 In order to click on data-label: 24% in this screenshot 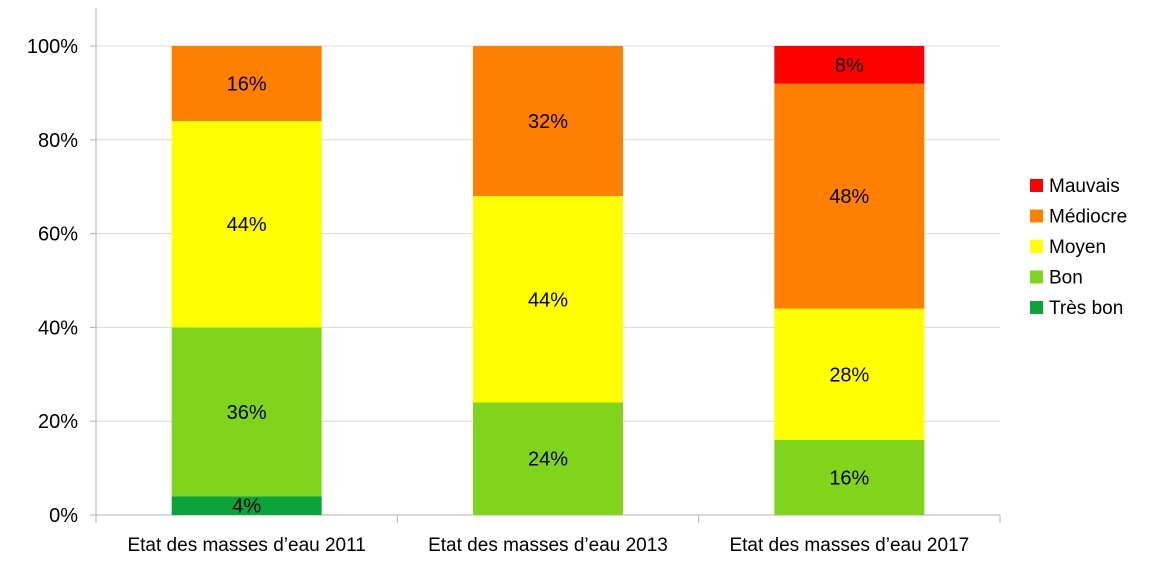, I will do `click(548, 460)`.